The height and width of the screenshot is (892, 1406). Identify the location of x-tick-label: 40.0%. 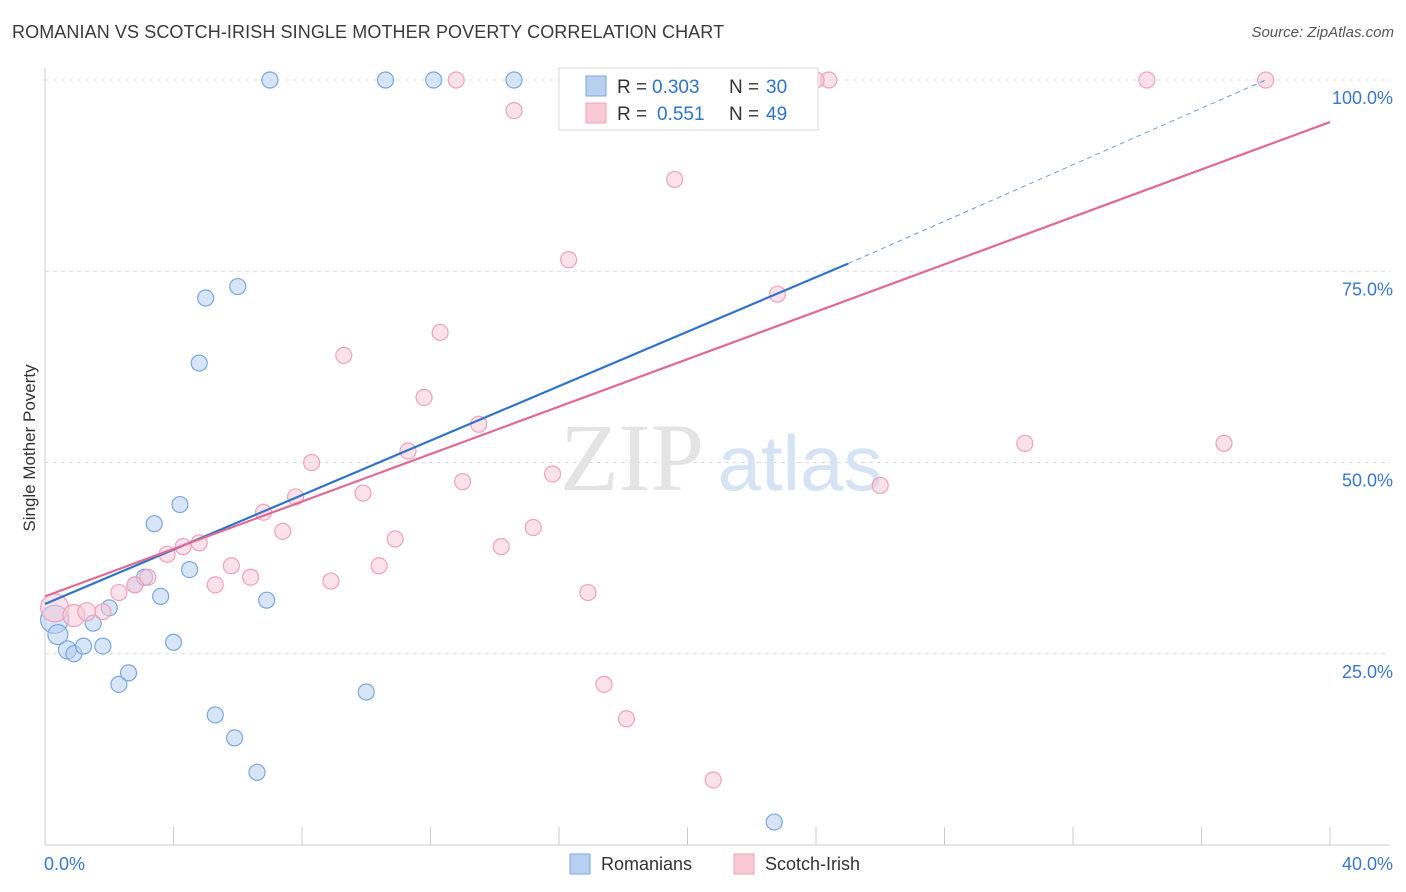
(1367, 864).